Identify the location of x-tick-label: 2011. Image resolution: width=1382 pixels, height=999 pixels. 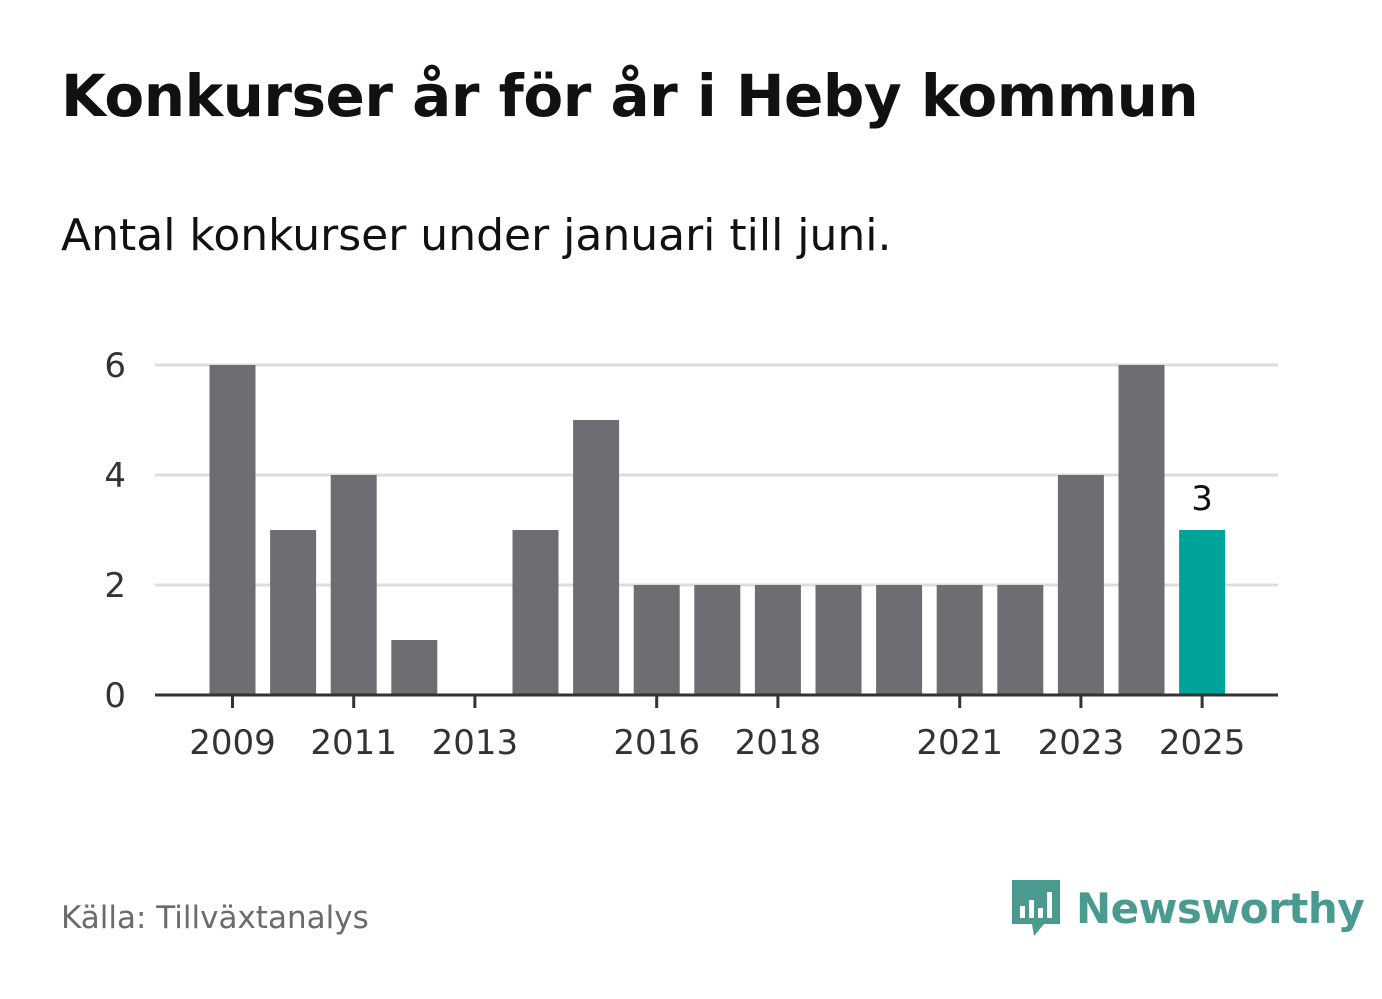
(353, 743).